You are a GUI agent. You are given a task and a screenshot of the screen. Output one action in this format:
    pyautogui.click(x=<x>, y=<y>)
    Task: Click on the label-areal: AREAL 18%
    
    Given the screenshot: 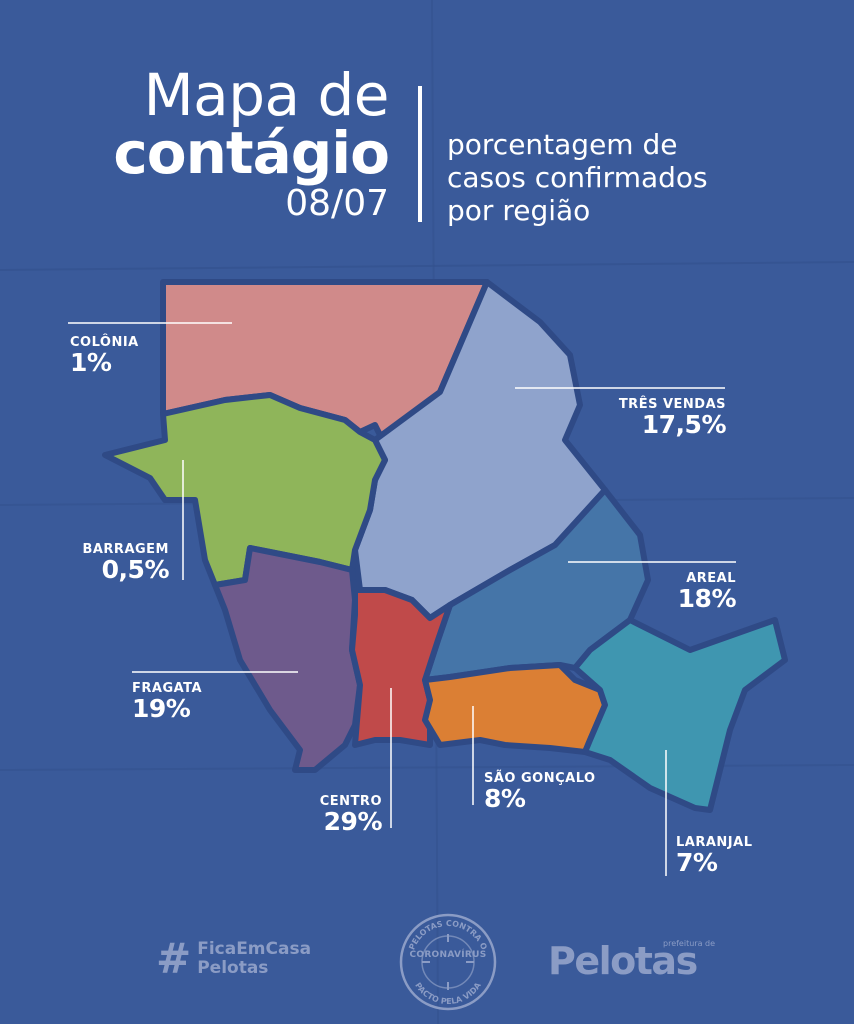 What is the action you would take?
    pyautogui.click(x=707, y=592)
    